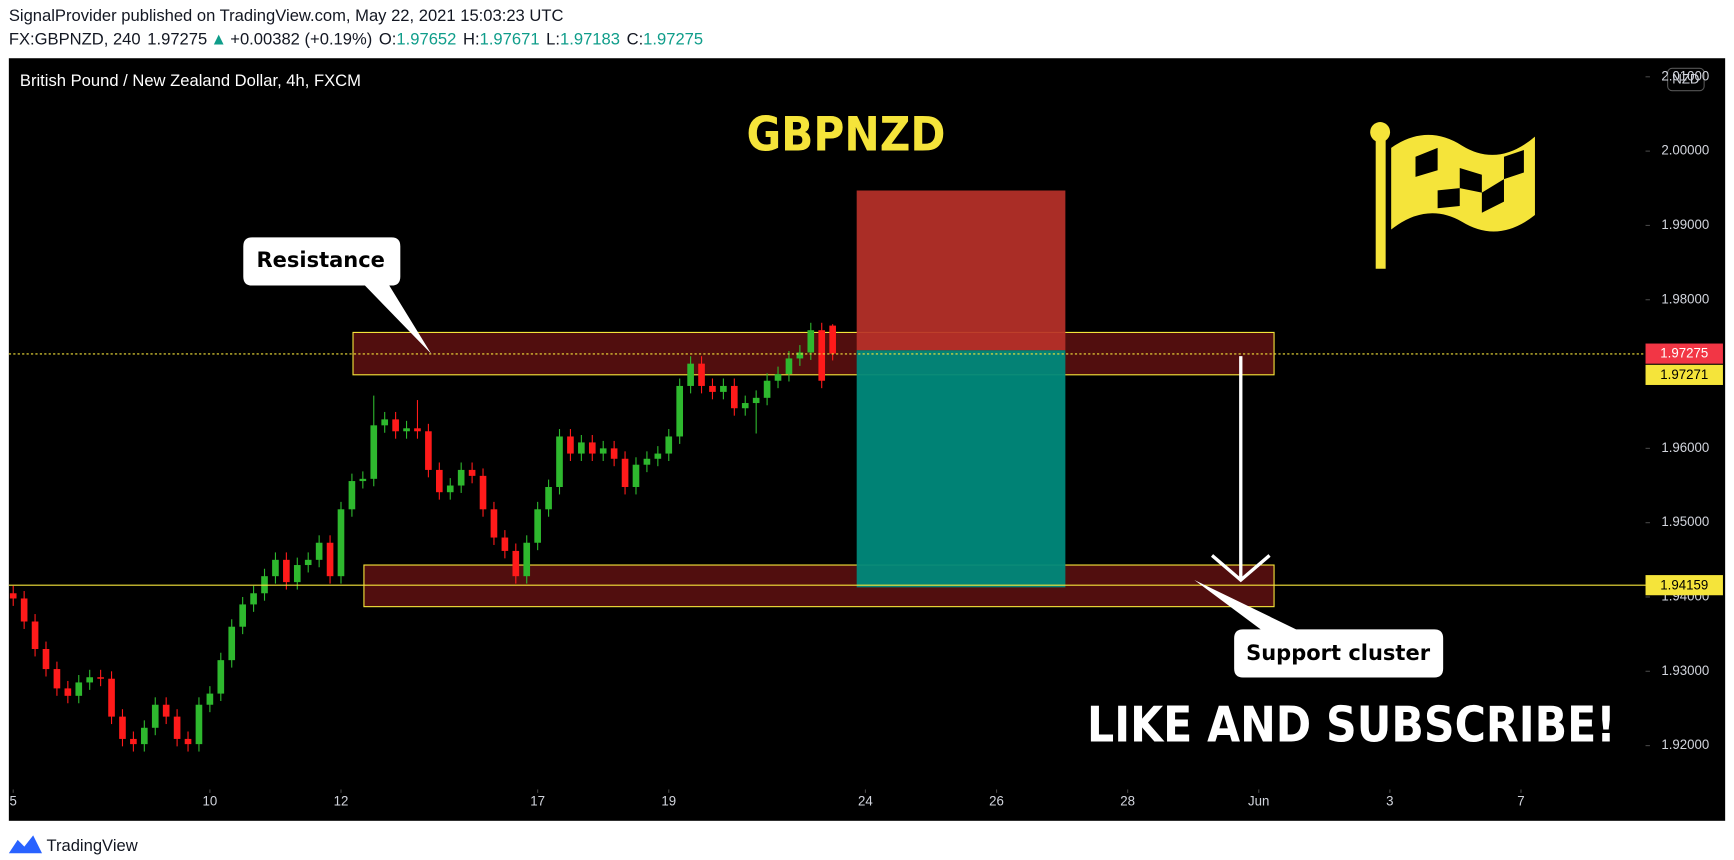  I want to click on ohlc-key: O:, so click(388, 39).